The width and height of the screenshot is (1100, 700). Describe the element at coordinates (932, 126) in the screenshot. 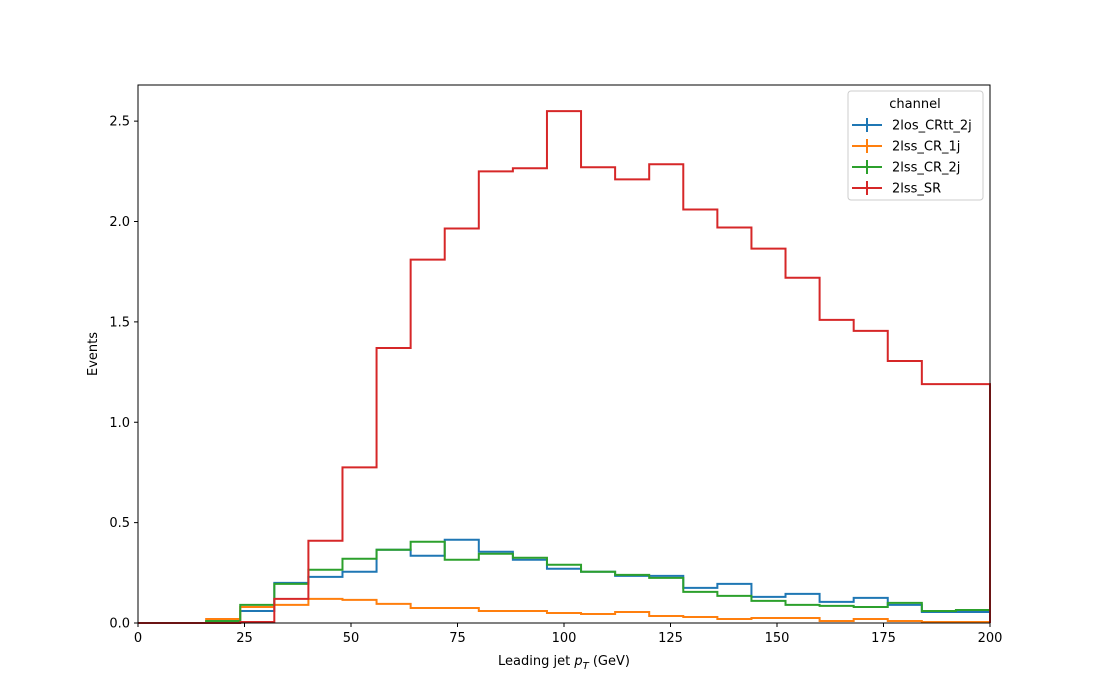

I see `legend-label: 2los_CRtt_2j` at that location.